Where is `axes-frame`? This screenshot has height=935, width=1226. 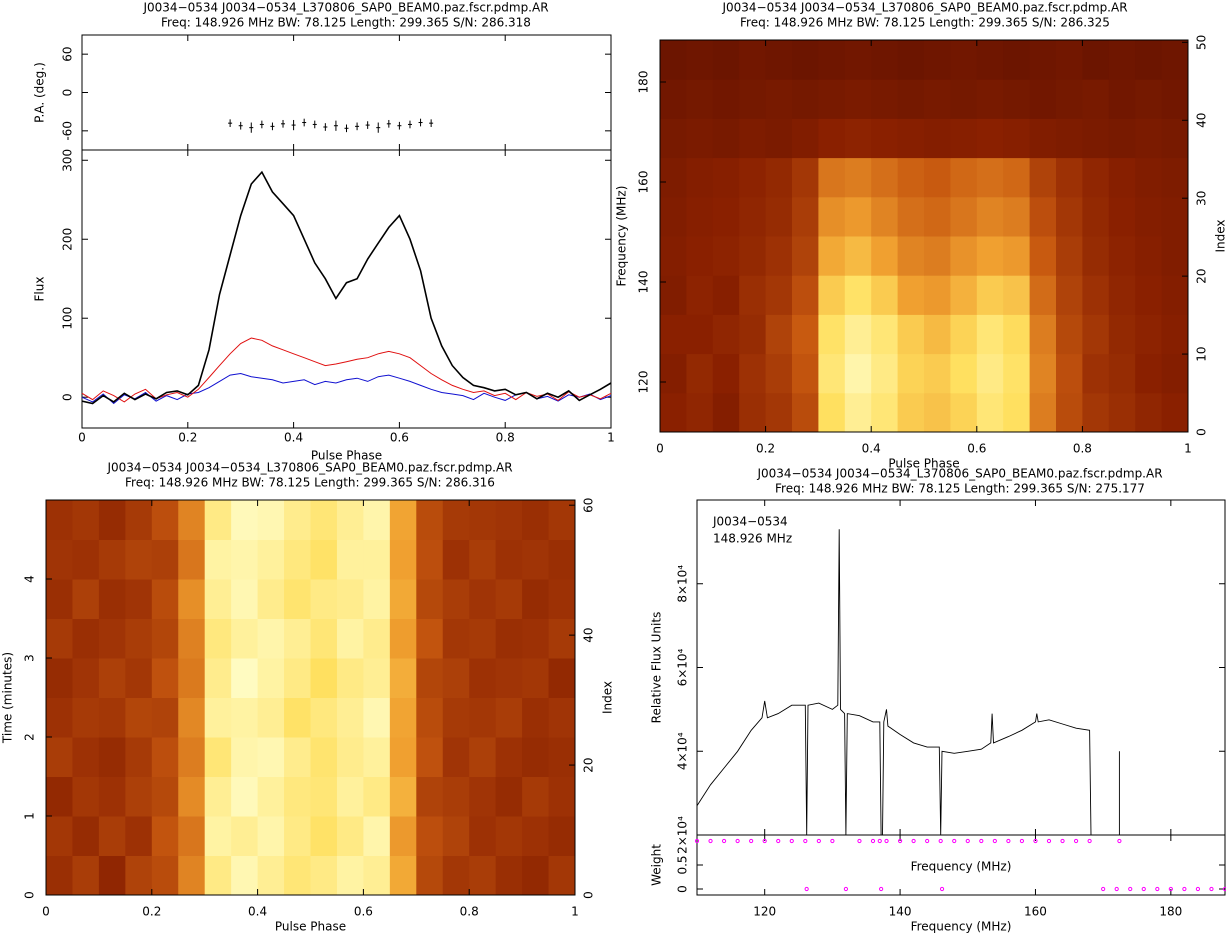
axes-frame is located at coordinates (346, 92).